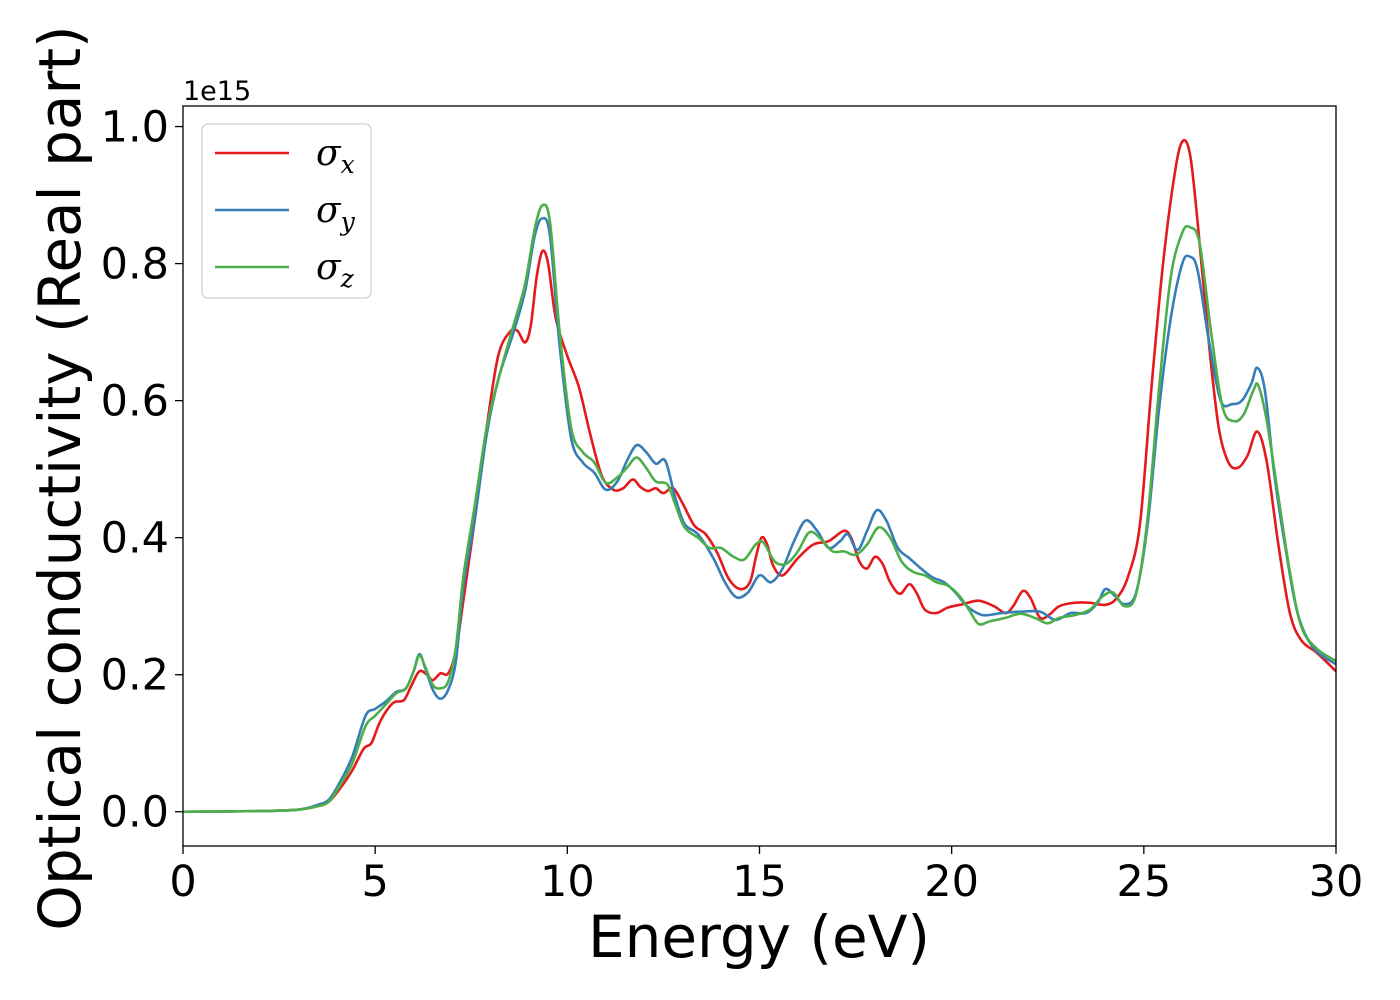 This screenshot has height=1000, width=1400. Describe the element at coordinates (135, 539) in the screenshot. I see `y-tick-label: 0.4` at that location.